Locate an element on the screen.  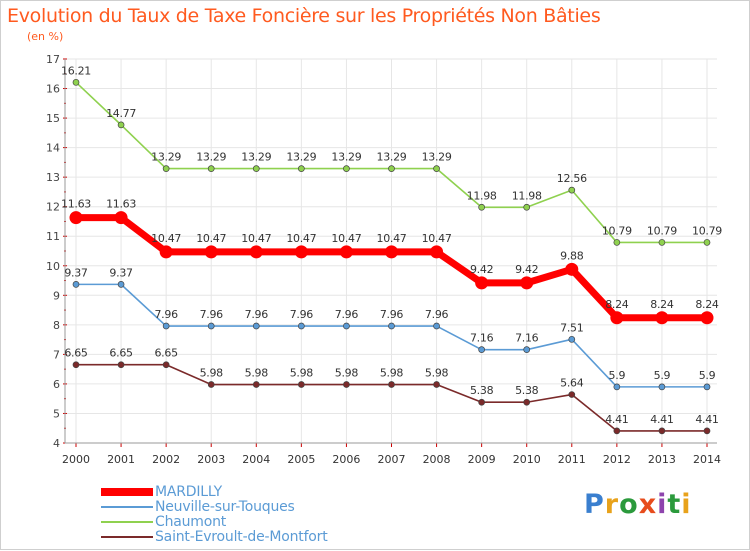
y-tick-label: 15 is located at coordinates (53, 118).